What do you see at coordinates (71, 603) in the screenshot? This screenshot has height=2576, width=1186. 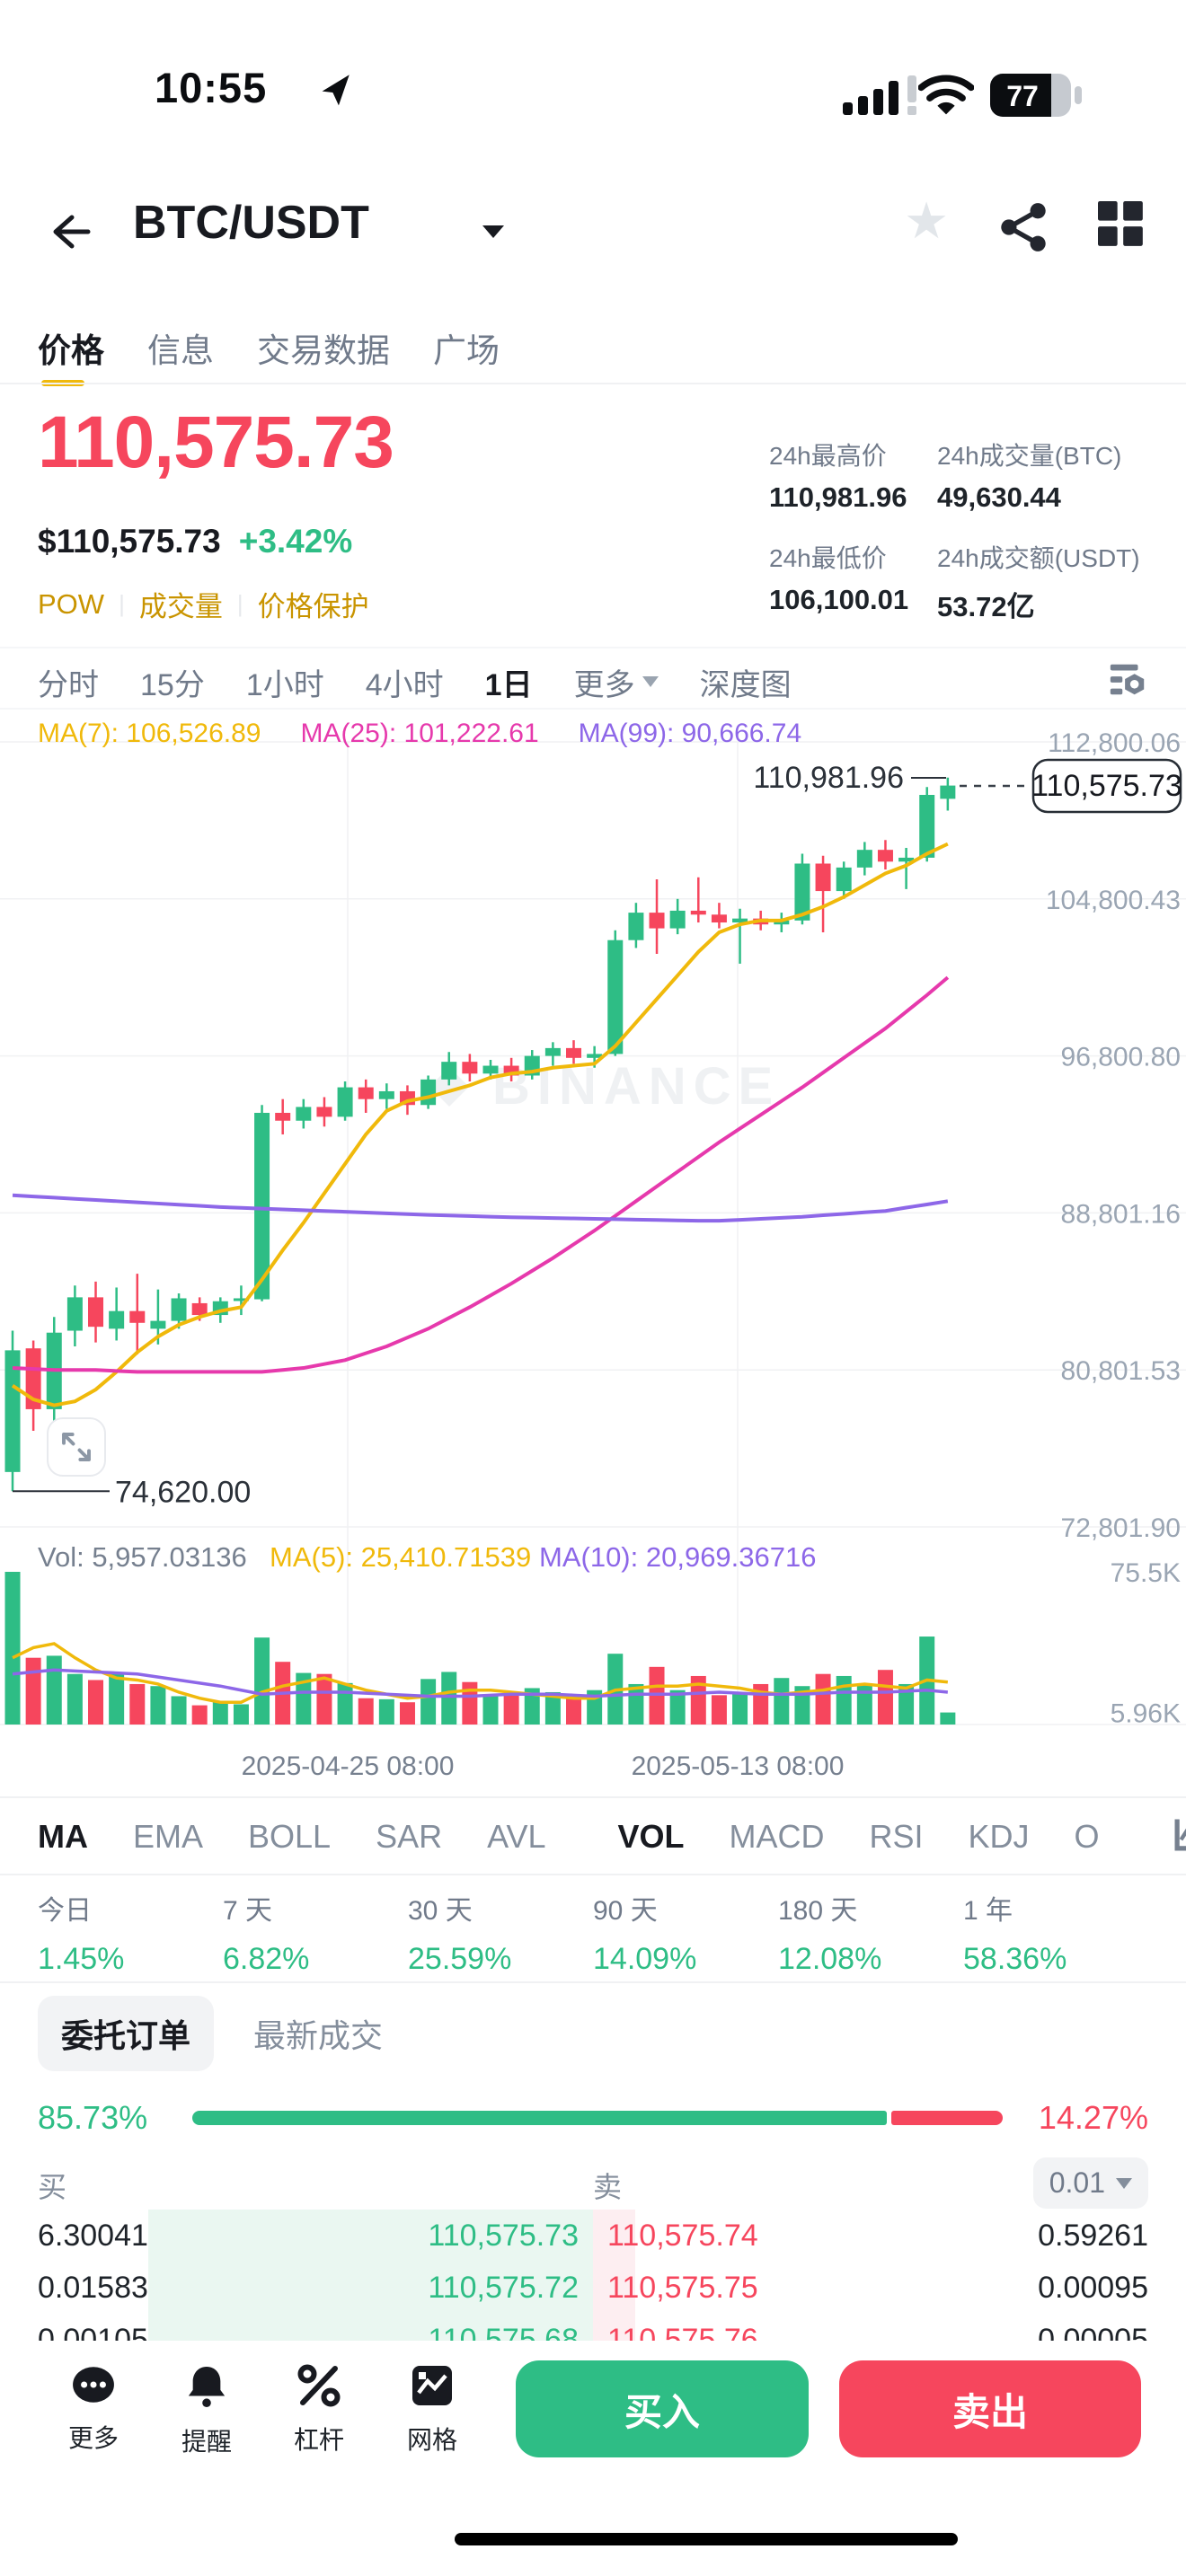 I see `tag-0: POW` at bounding box center [71, 603].